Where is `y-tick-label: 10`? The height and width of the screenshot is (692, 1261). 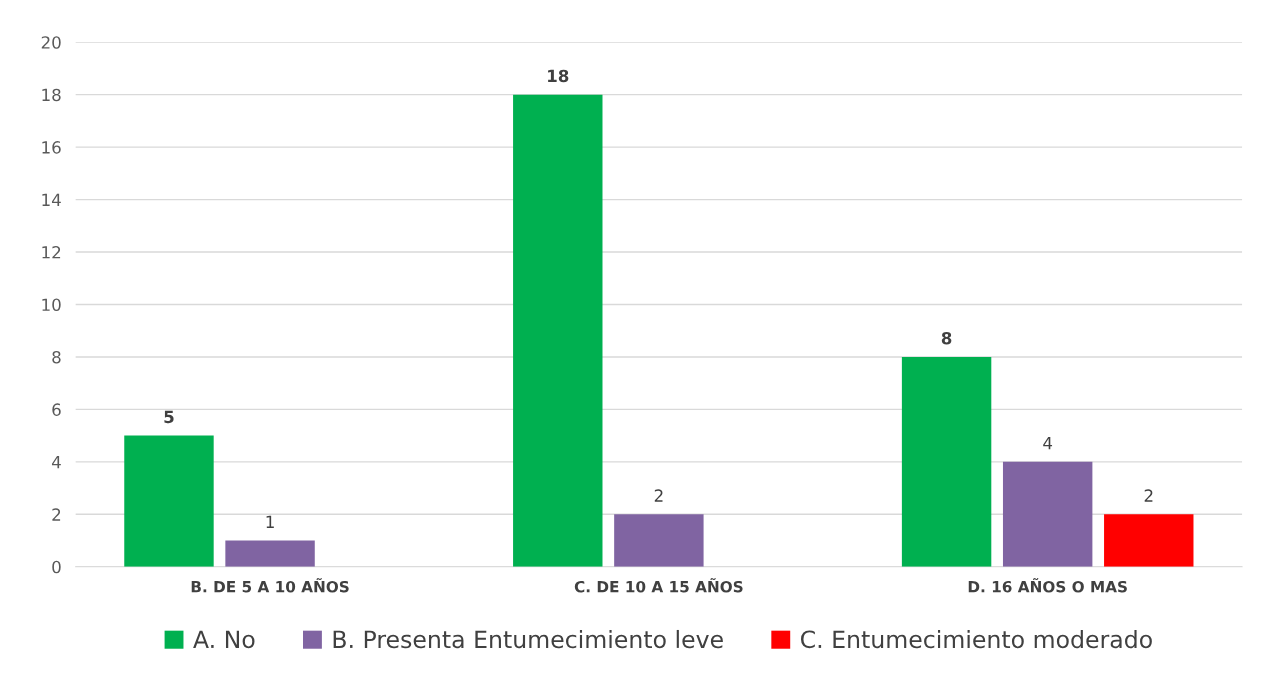
y-tick-label: 10 is located at coordinates (51, 305).